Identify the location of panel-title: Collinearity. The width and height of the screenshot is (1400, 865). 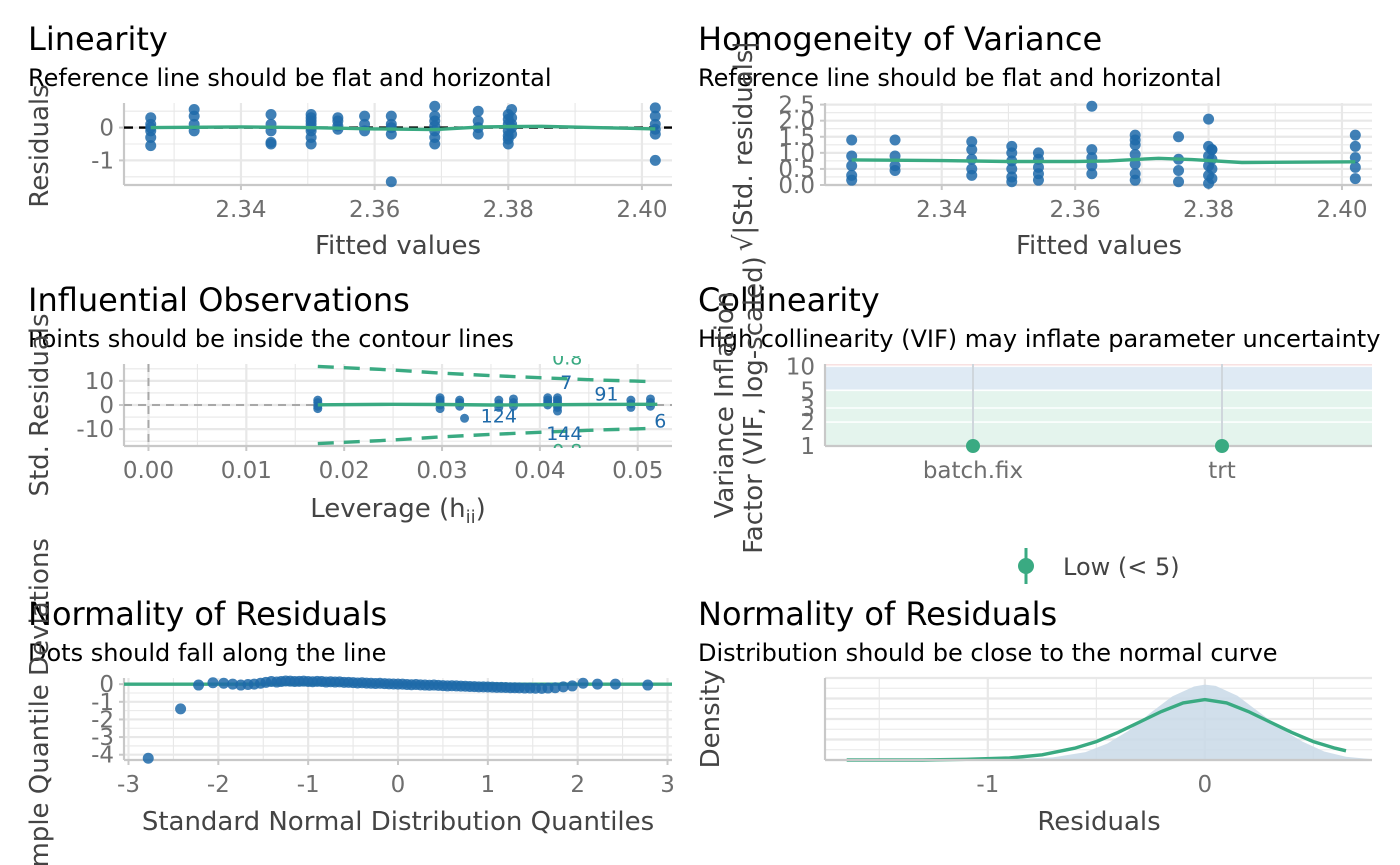
(789, 300).